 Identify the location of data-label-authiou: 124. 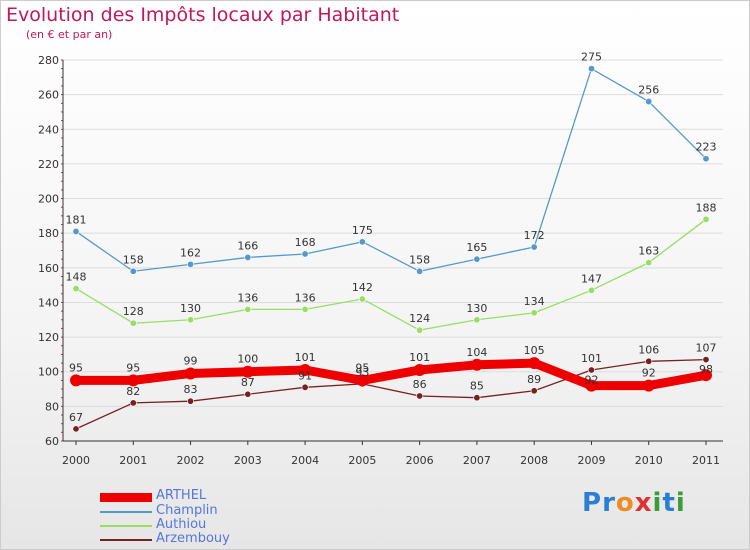
(419, 318).